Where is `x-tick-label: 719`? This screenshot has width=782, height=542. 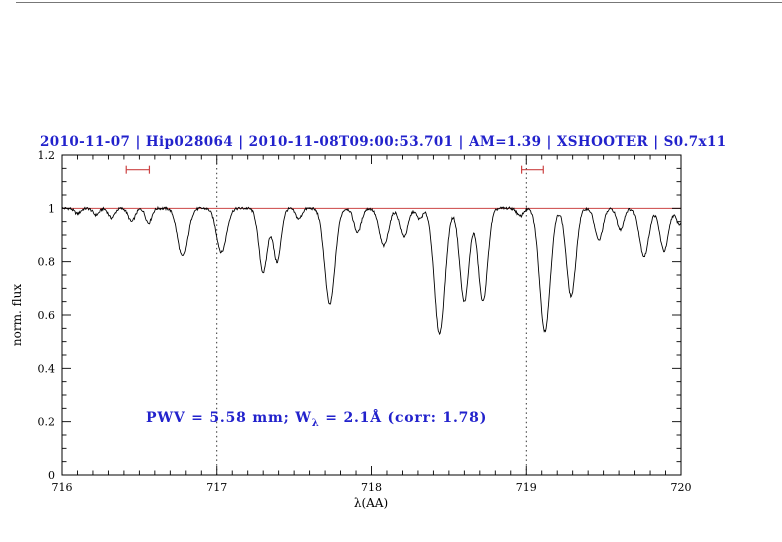
x-tick-label: 719 is located at coordinates (526, 487).